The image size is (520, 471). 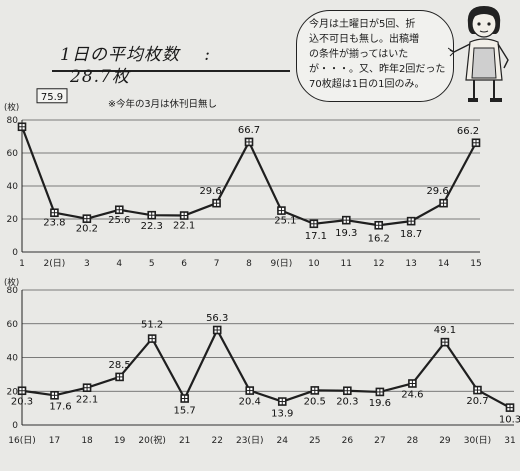 What do you see at coordinates (380, 403) in the screenshot?
I see `data-label: 19.6` at bounding box center [380, 403].